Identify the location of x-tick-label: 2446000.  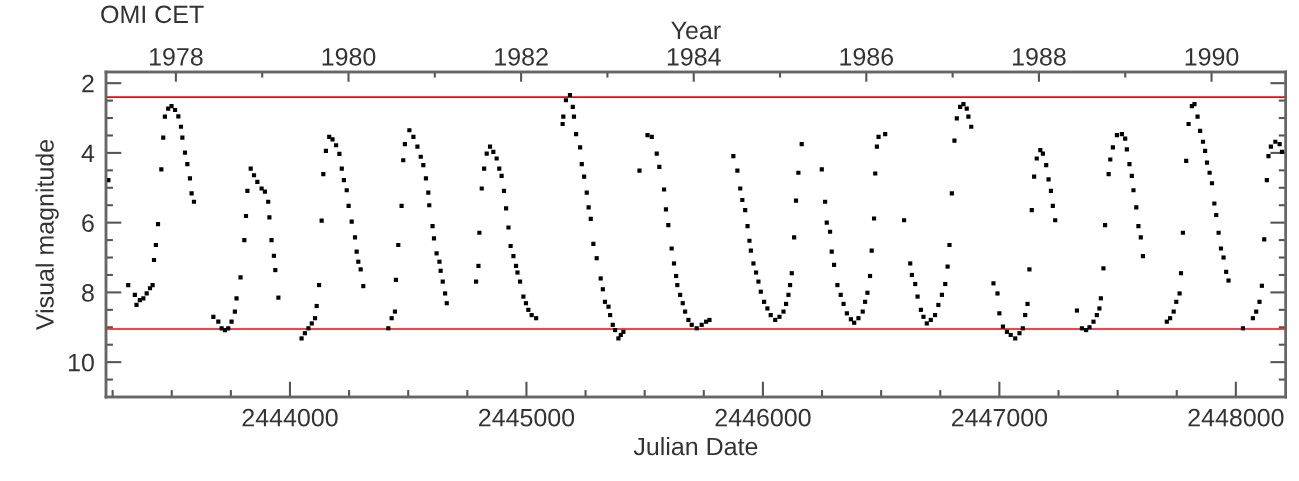
(763, 417).